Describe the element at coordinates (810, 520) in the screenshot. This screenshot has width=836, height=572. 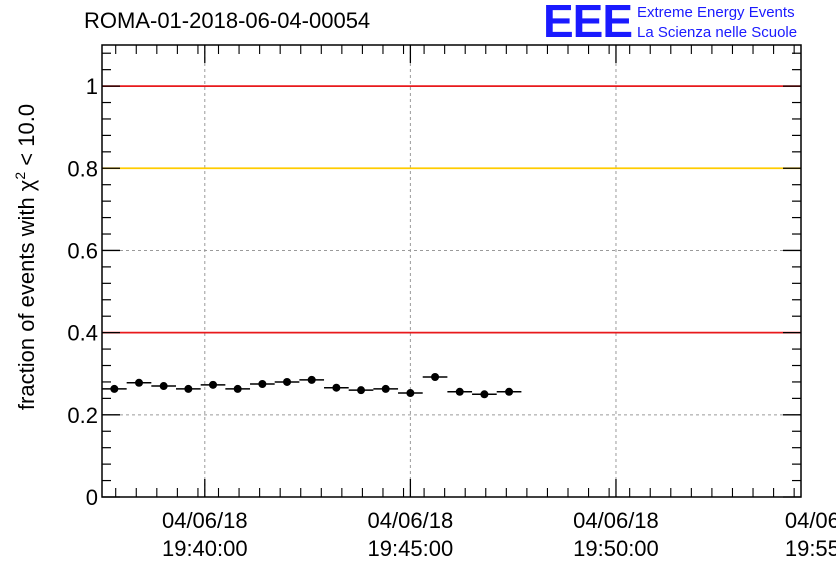
I see `x-tick-label-date: 04/06/1` at that location.